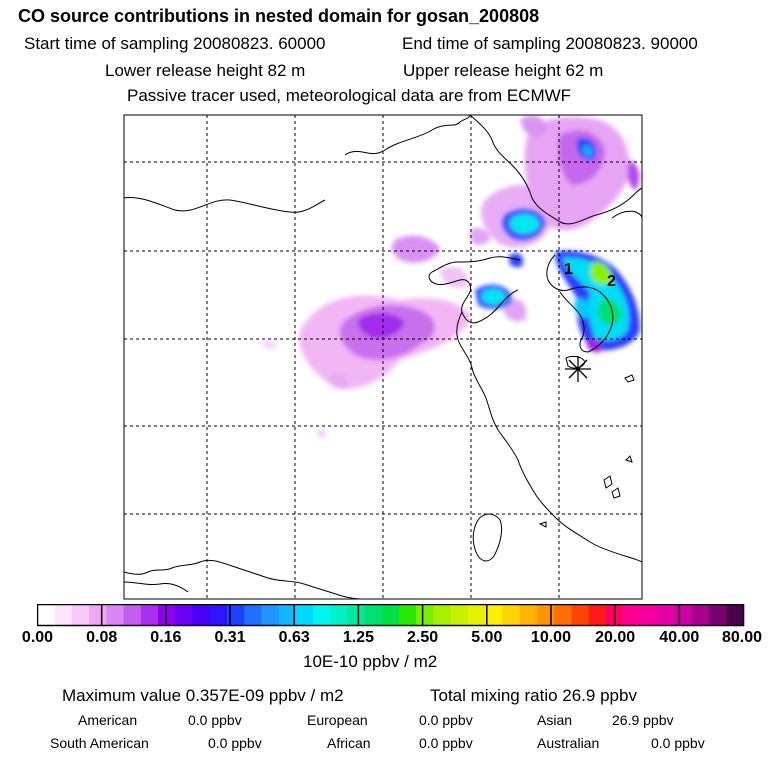 This screenshot has width=768, height=768. What do you see at coordinates (108, 720) in the screenshot?
I see `region-american-label: American` at bounding box center [108, 720].